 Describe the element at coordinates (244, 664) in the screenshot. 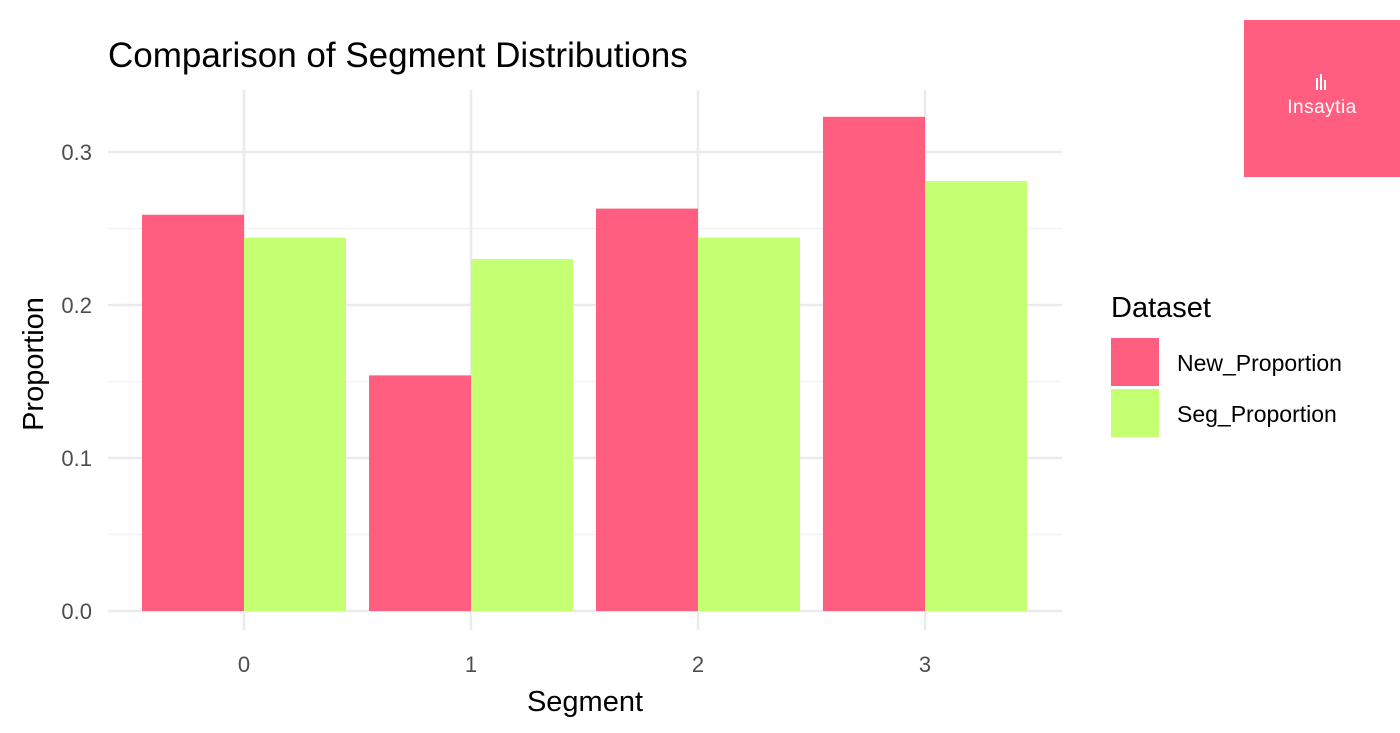

I see `x-tick-label: 0` at that location.